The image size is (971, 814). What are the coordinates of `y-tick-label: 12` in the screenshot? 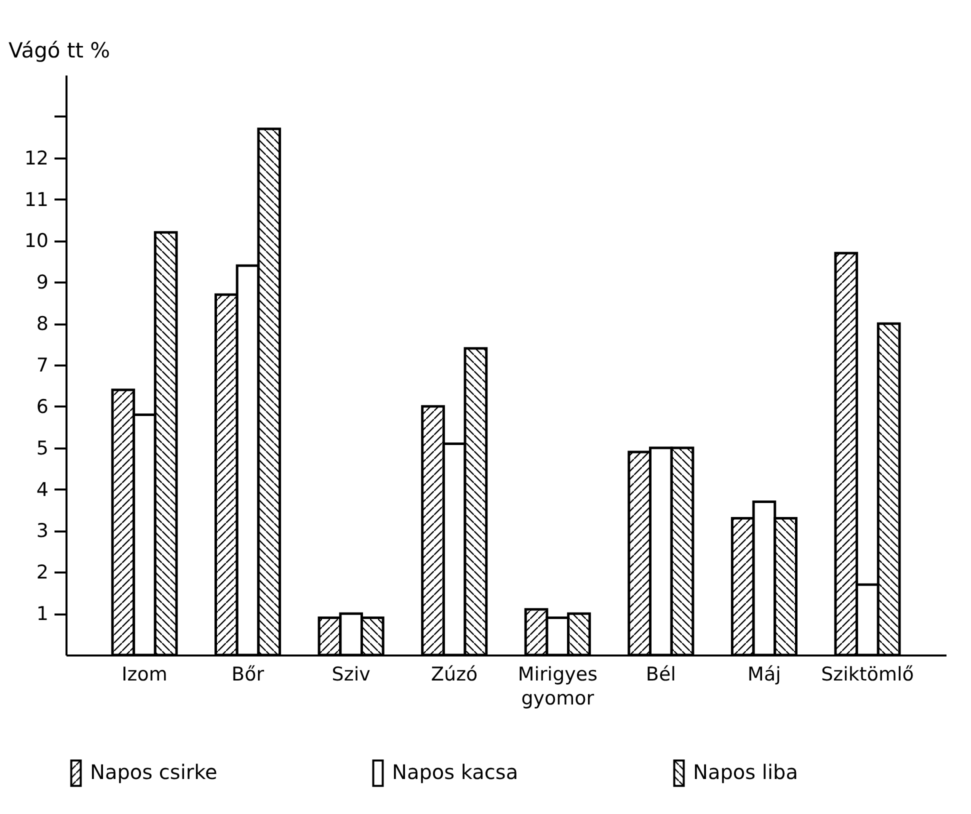 It's located at (36, 158).